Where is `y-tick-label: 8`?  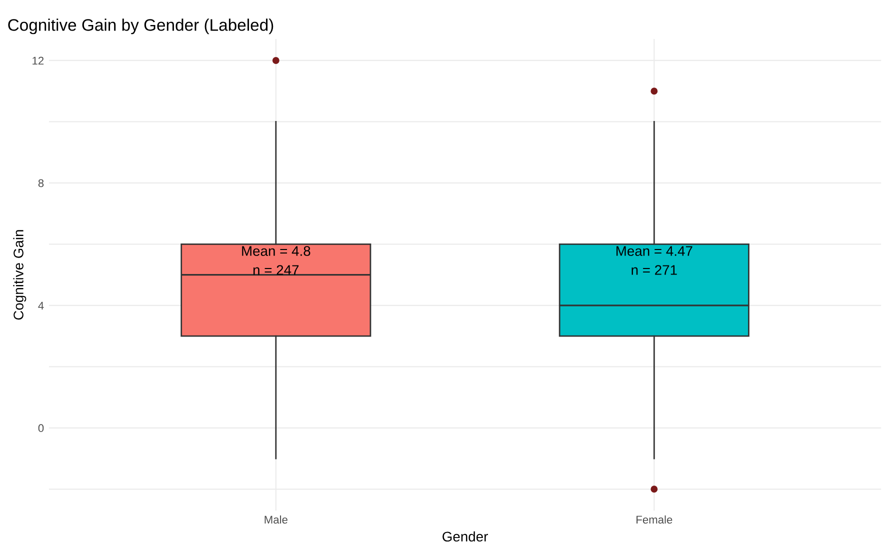
y-tick-label: 8 is located at coordinates (41, 183).